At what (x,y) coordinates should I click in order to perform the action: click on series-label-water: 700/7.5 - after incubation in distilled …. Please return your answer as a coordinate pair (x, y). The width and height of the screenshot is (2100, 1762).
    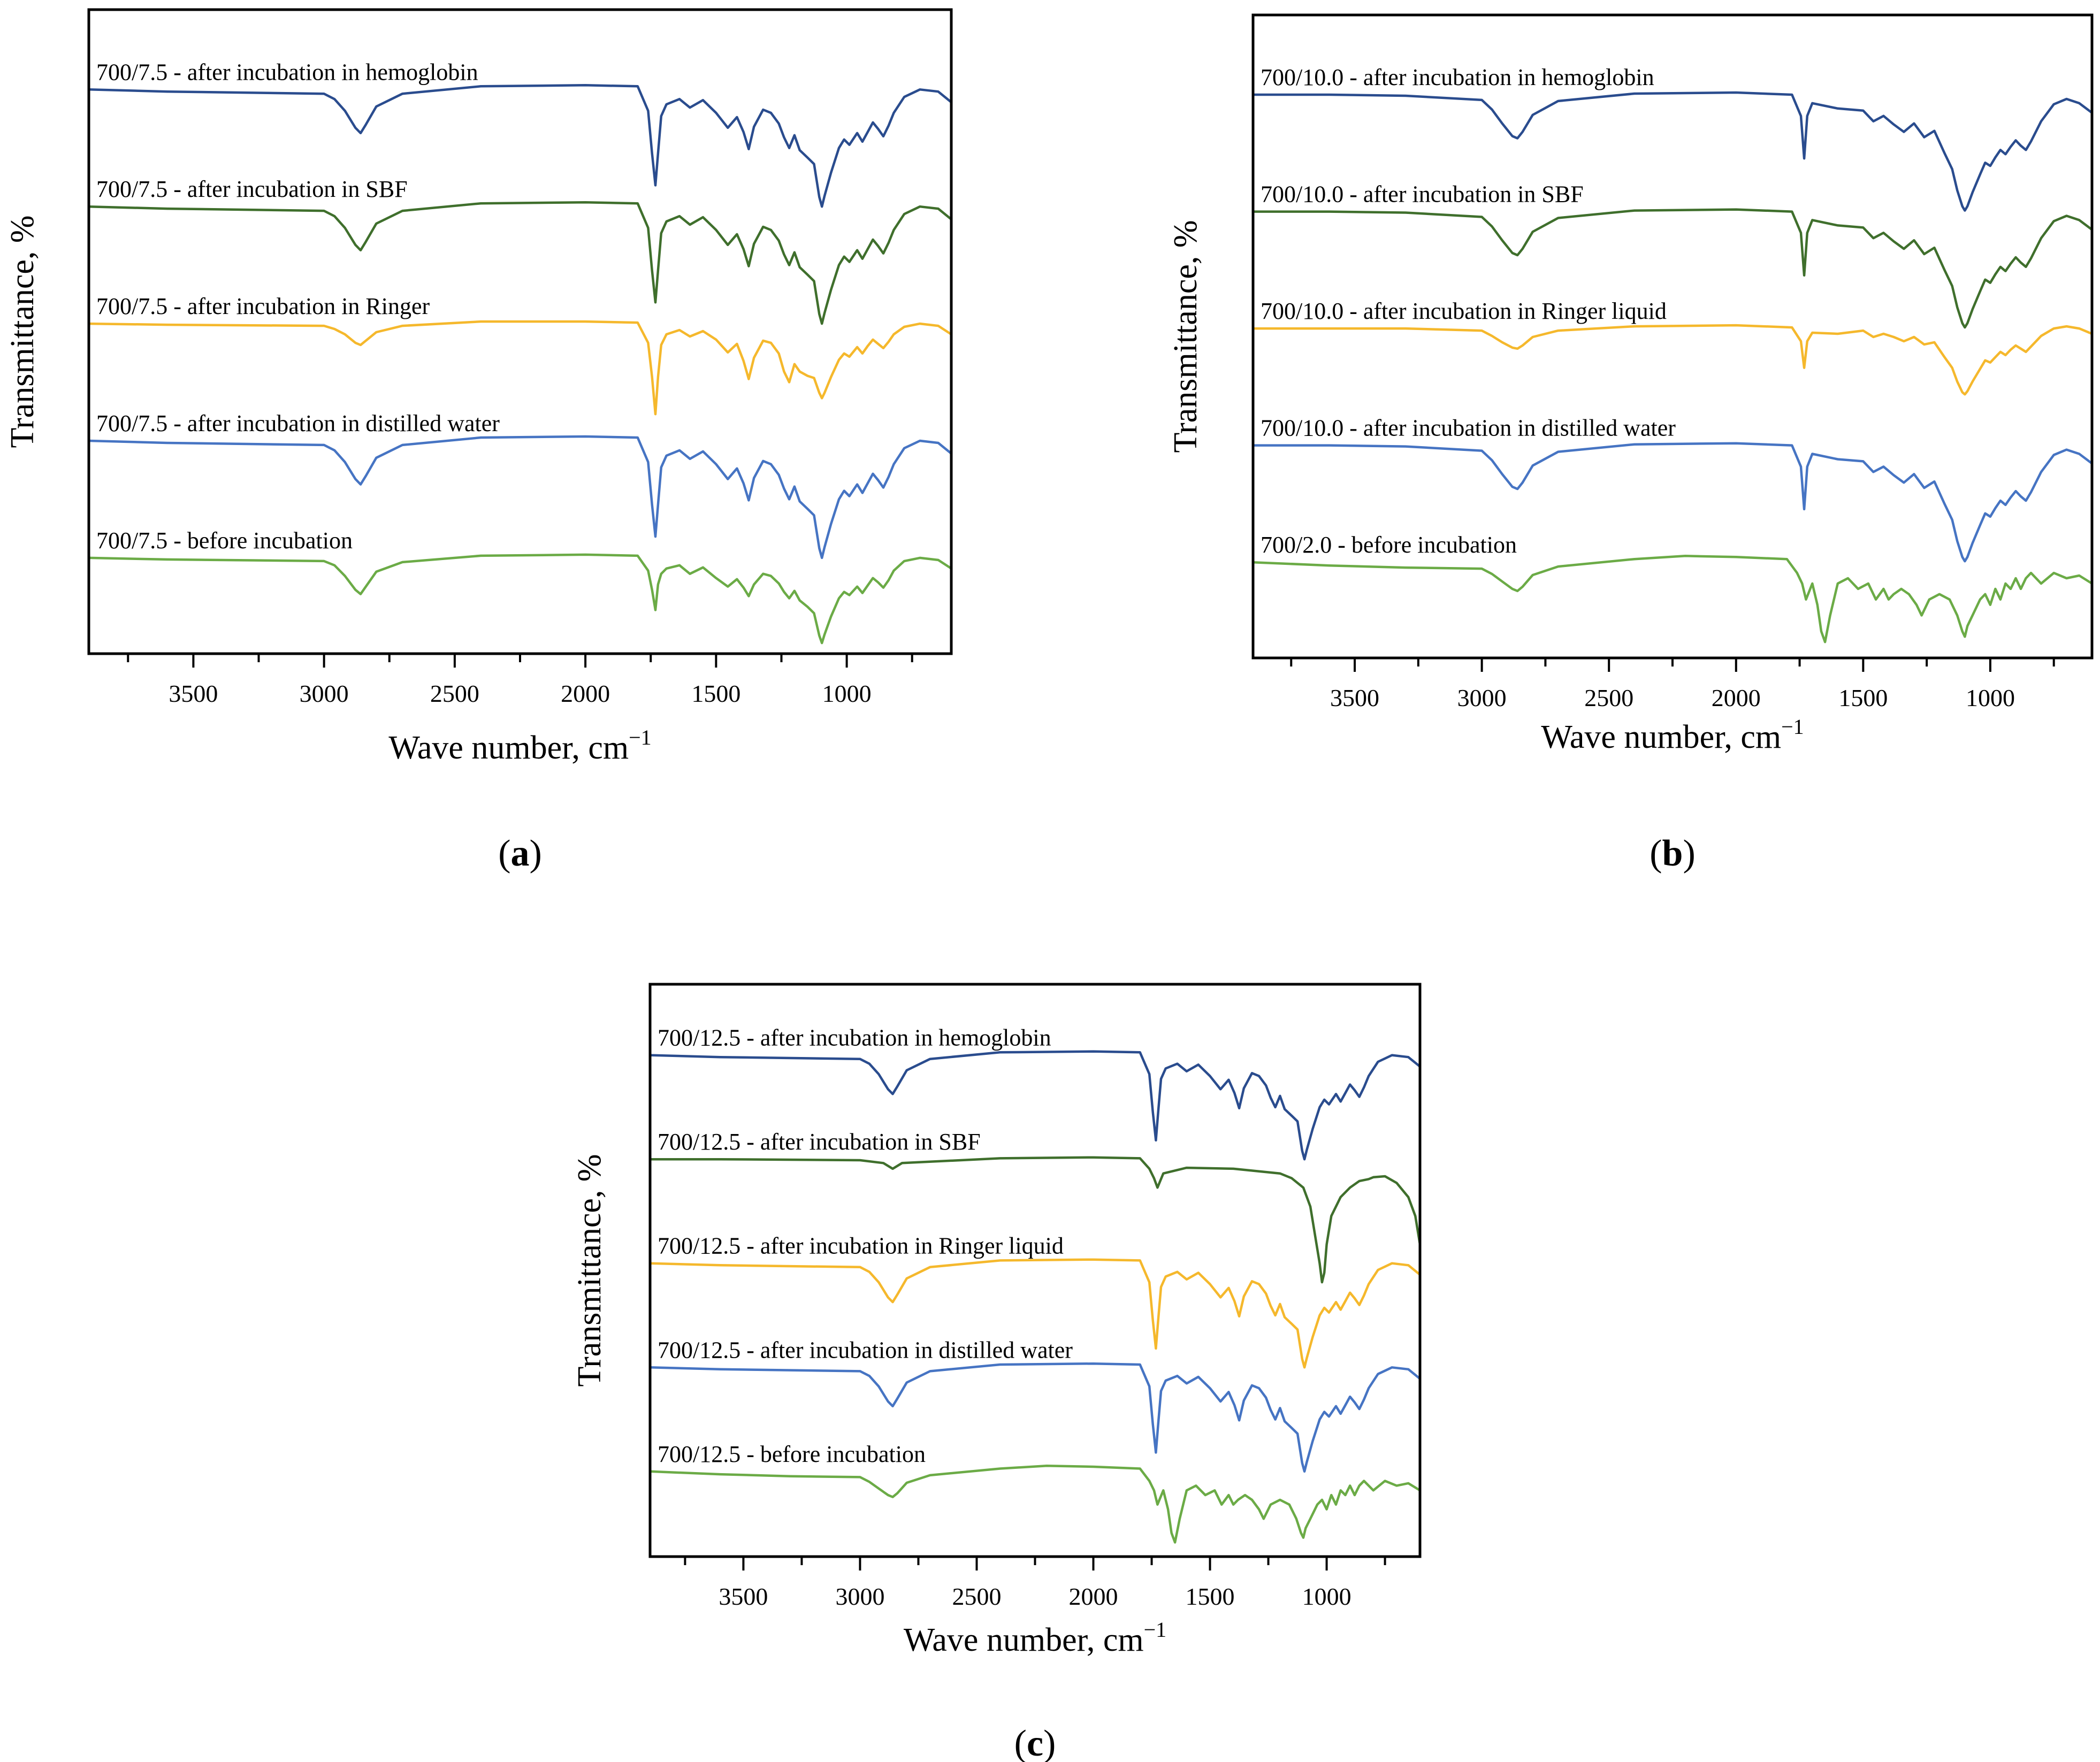
    Looking at the image, I should click on (298, 423).